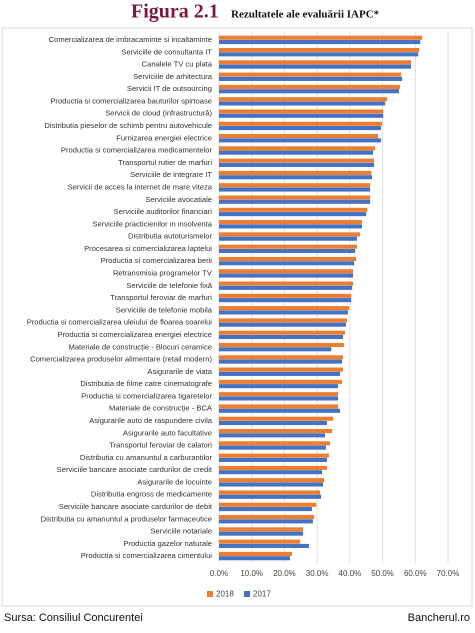 This screenshot has height=633, width=475. I want to click on legend-label: 2018, so click(225, 594).